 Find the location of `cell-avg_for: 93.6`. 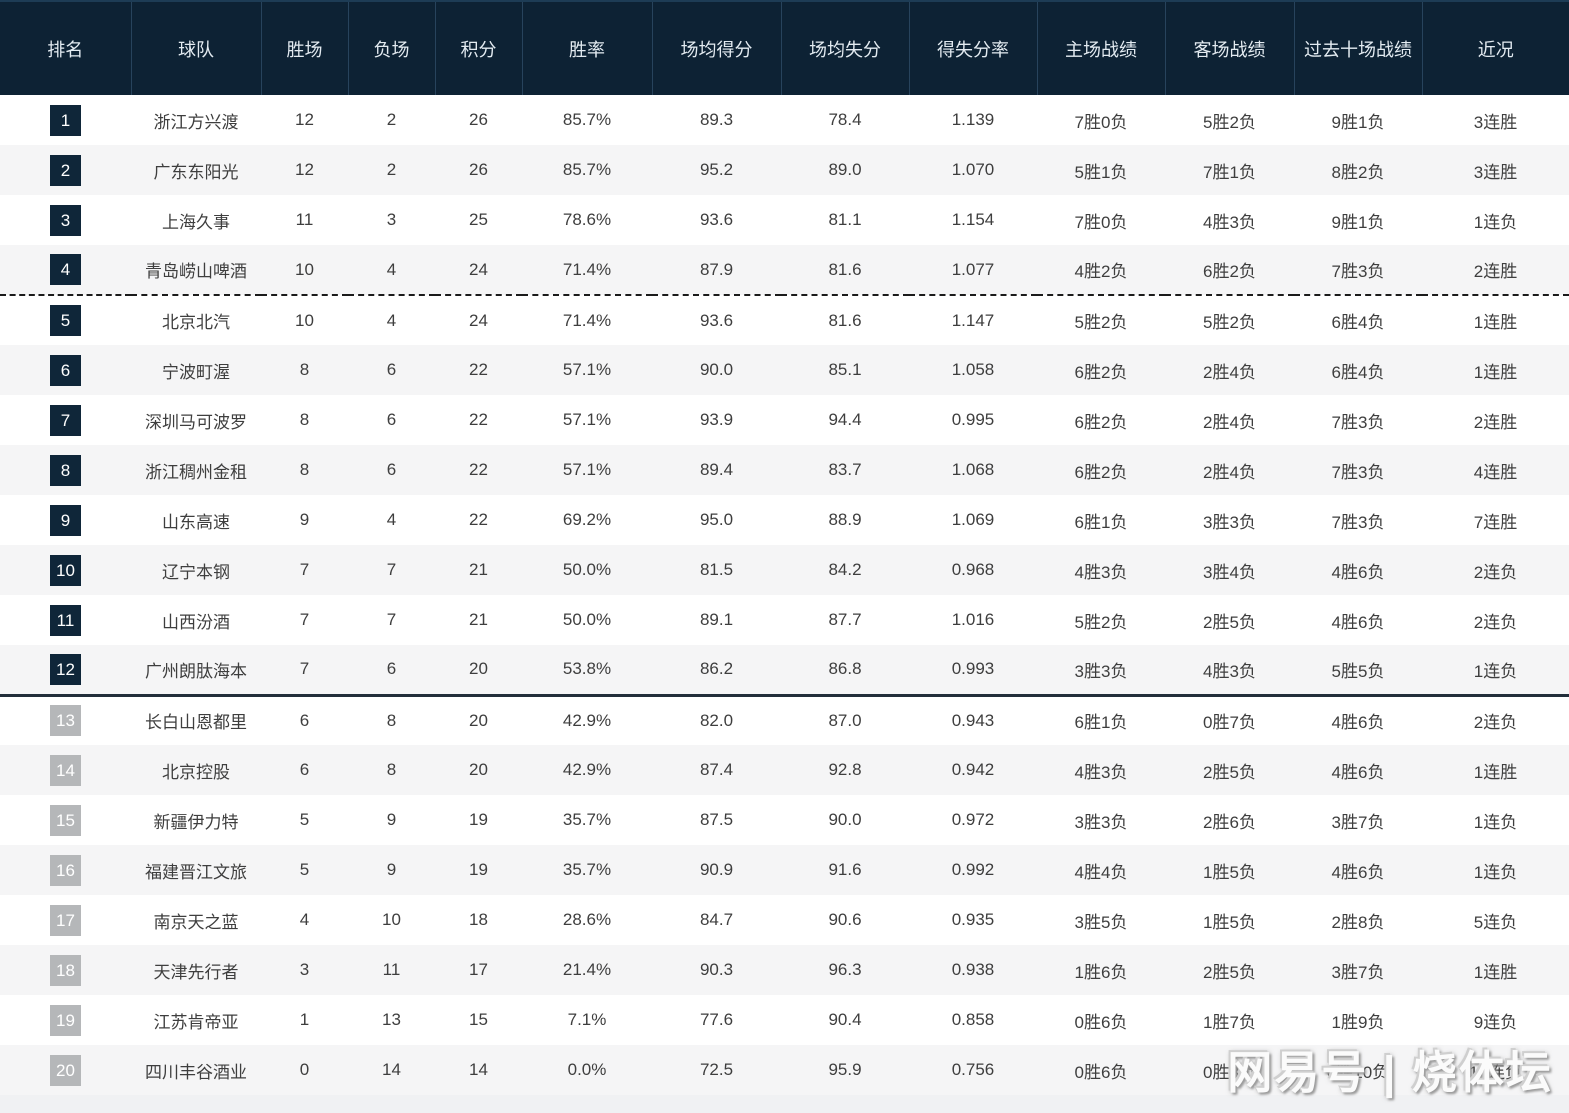

cell-avg_for: 93.6 is located at coordinates (716, 320).